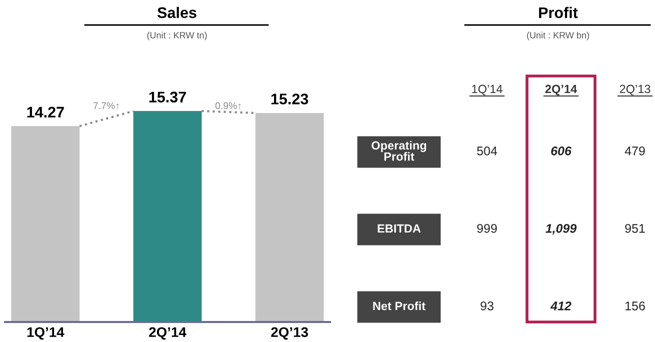  What do you see at coordinates (635, 306) in the screenshot?
I see `text: 156` at bounding box center [635, 306].